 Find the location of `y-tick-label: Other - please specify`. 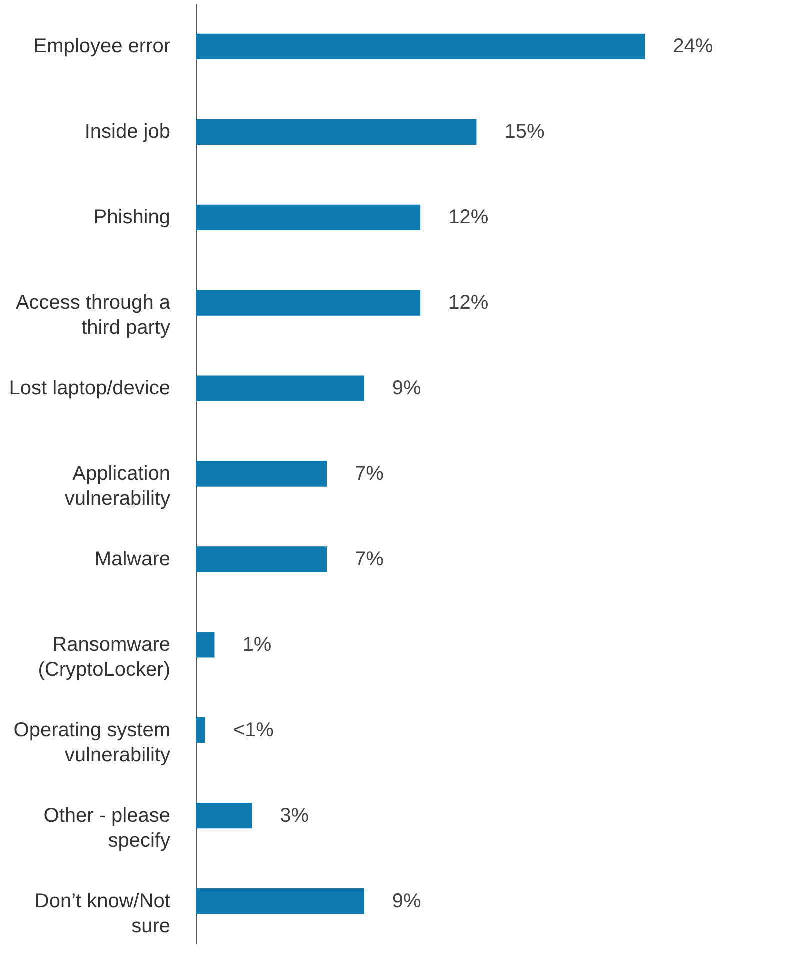

y-tick-label: Other - please specify is located at coordinates (107, 828).